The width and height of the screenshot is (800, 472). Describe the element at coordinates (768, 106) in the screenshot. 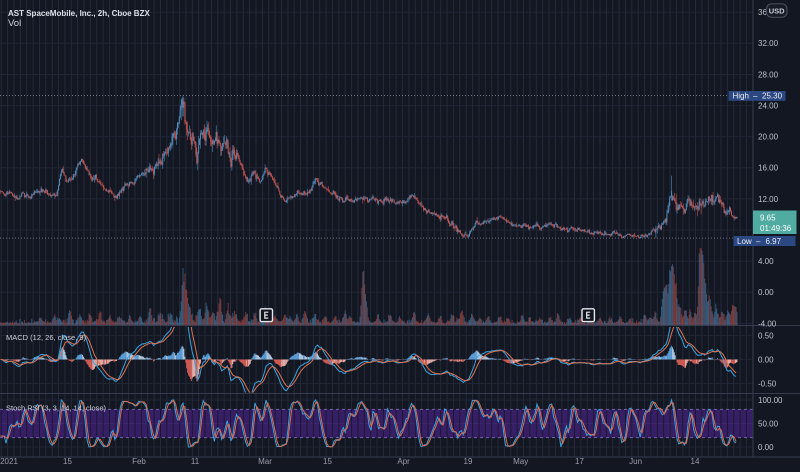

I see `svg-text: 24.00` at that location.